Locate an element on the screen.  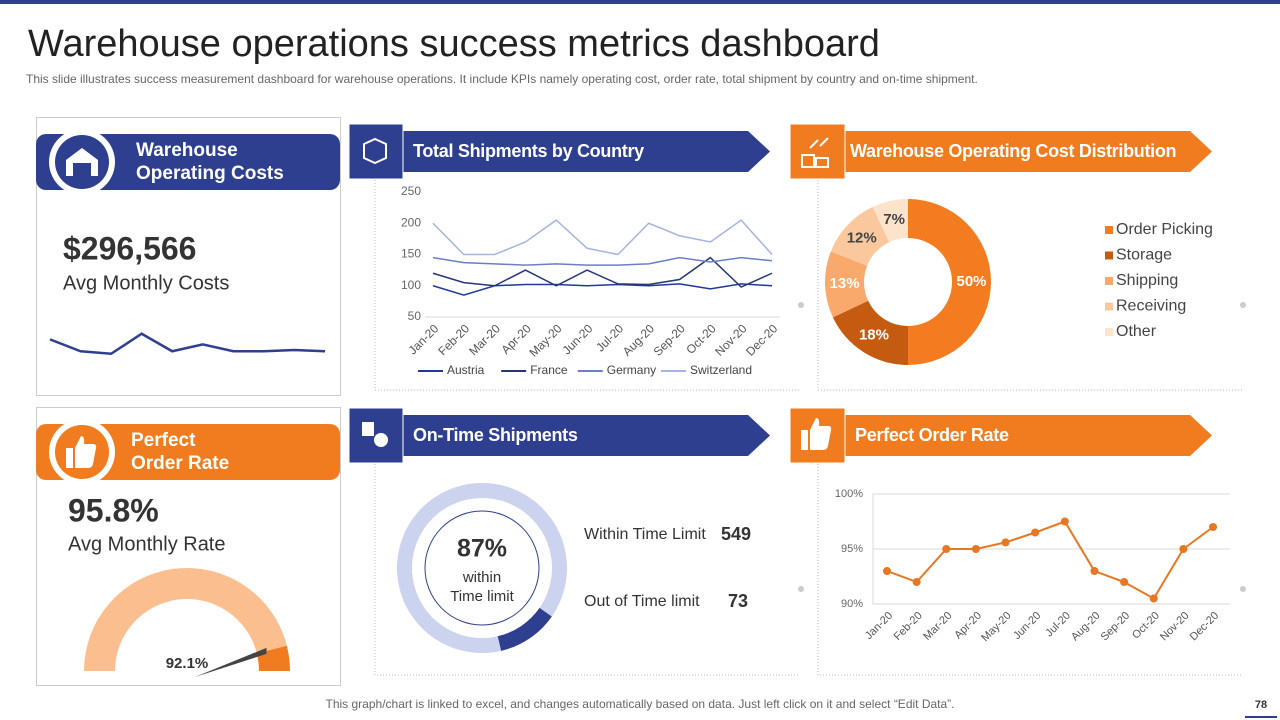
data-label: 7% is located at coordinates (894, 219).